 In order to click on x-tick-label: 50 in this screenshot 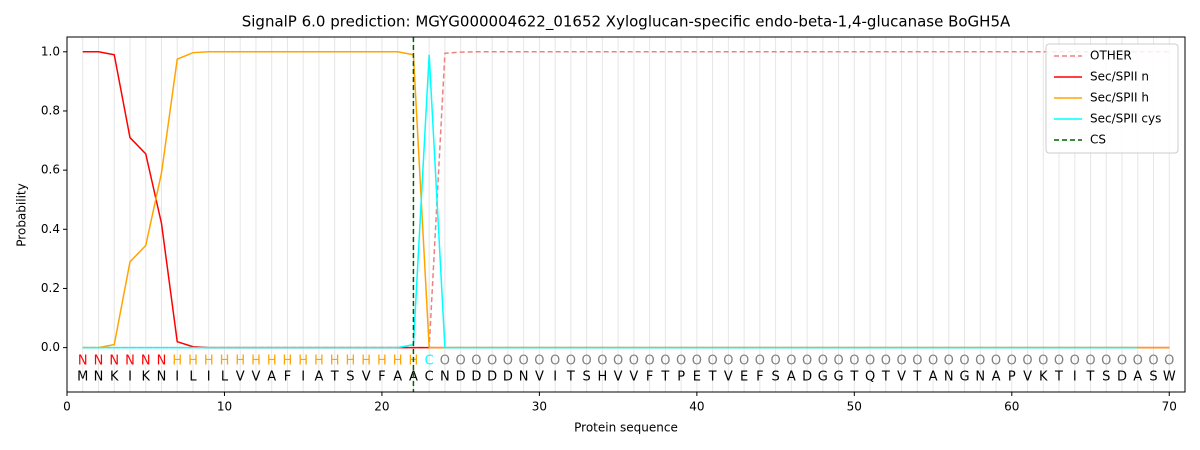, I will do `click(854, 407)`.